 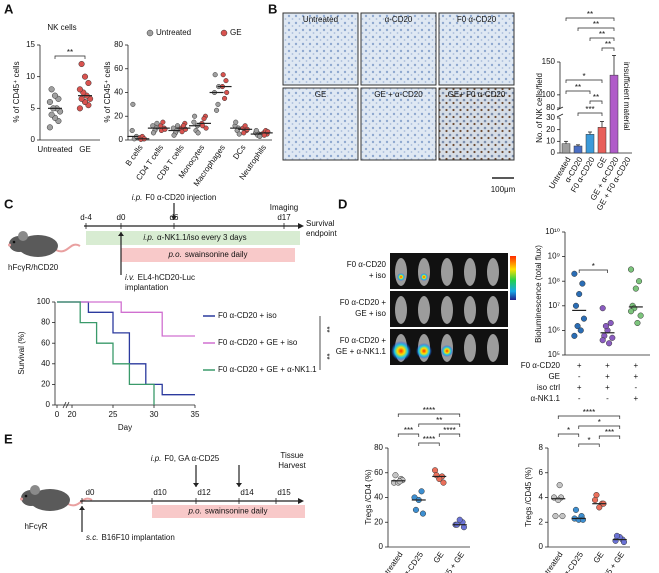 What do you see at coordinates (551, 561) in the screenshot?
I see `x-tick-label: Untreated` at bounding box center [551, 561].